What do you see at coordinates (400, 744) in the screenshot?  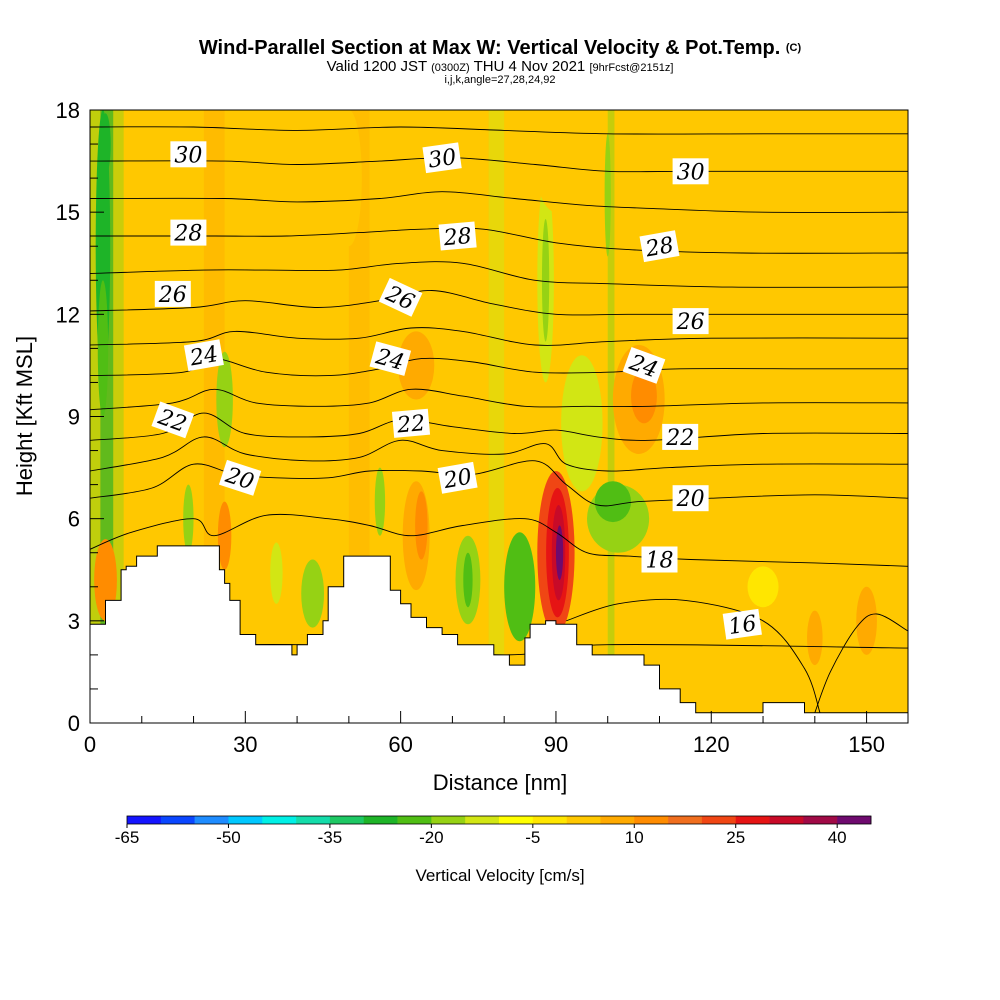 I see `x-tick-label: 60` at bounding box center [400, 744].